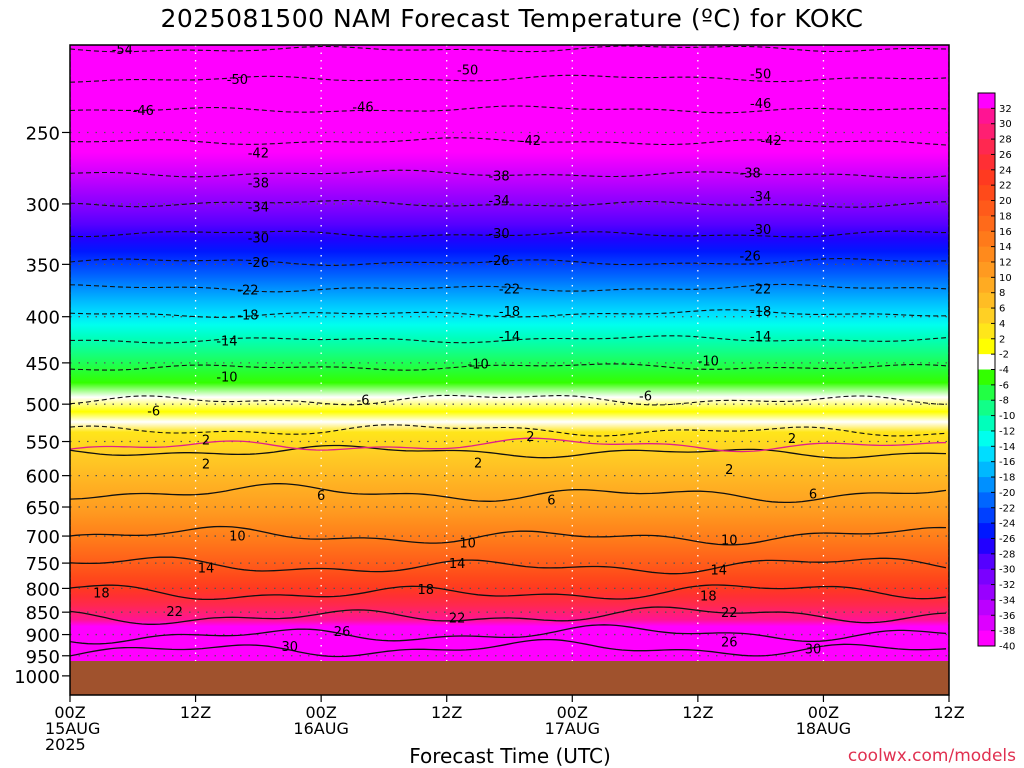  Describe the element at coordinates (1005, 247) in the screenshot. I see `colorbar-label: 14` at that location.